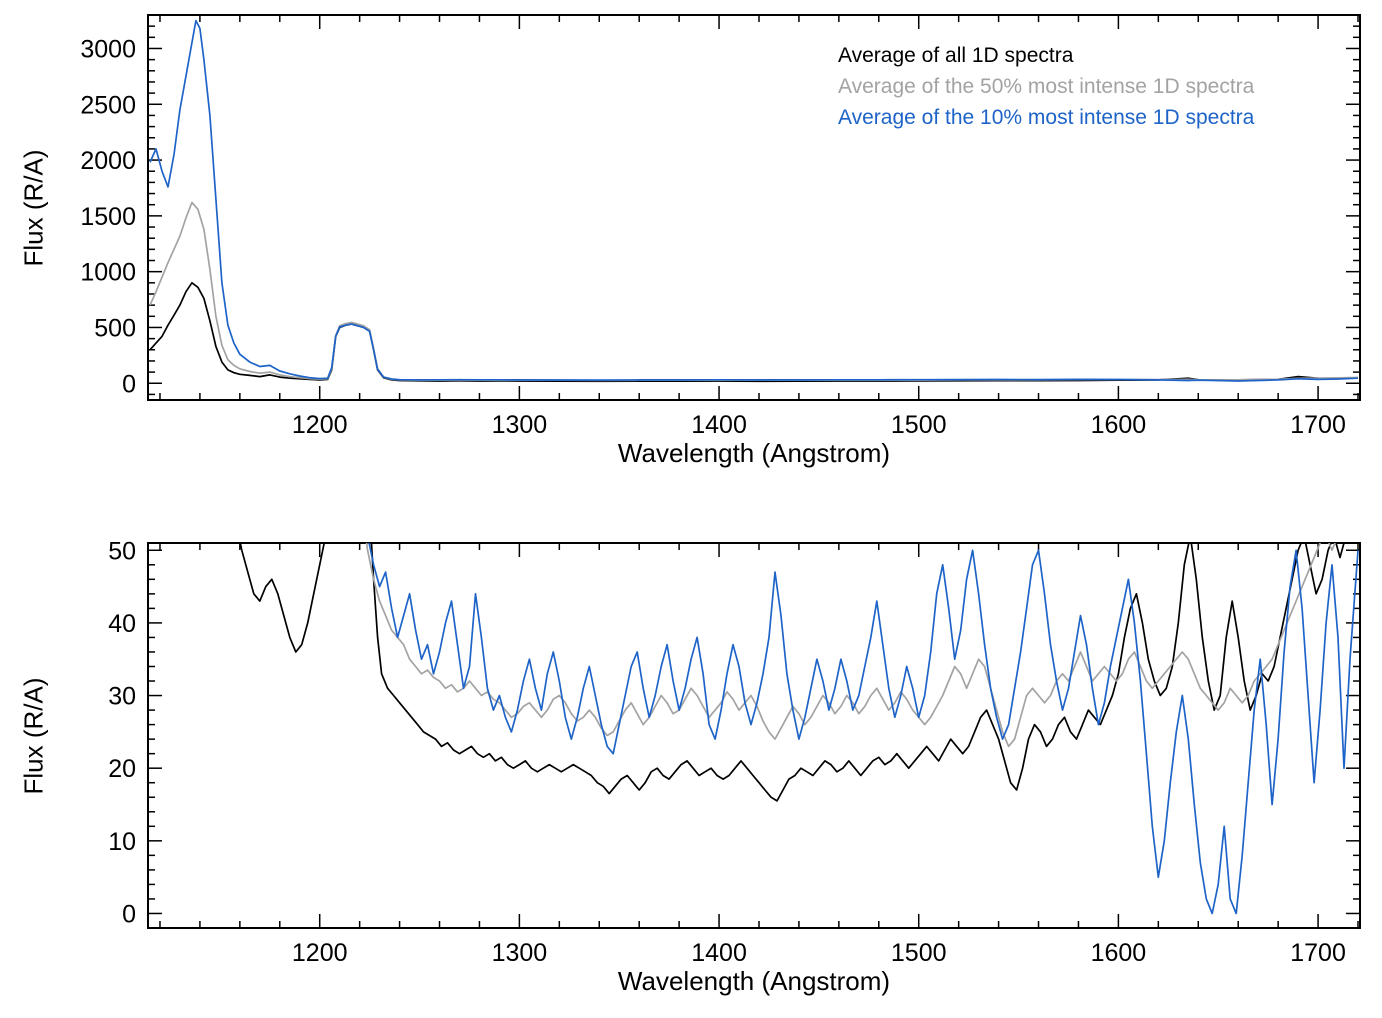 This screenshot has width=1382, height=1018. What do you see at coordinates (850, 645) in the screenshot?
I see `avg-50pct-spectrum-line` at bounding box center [850, 645].